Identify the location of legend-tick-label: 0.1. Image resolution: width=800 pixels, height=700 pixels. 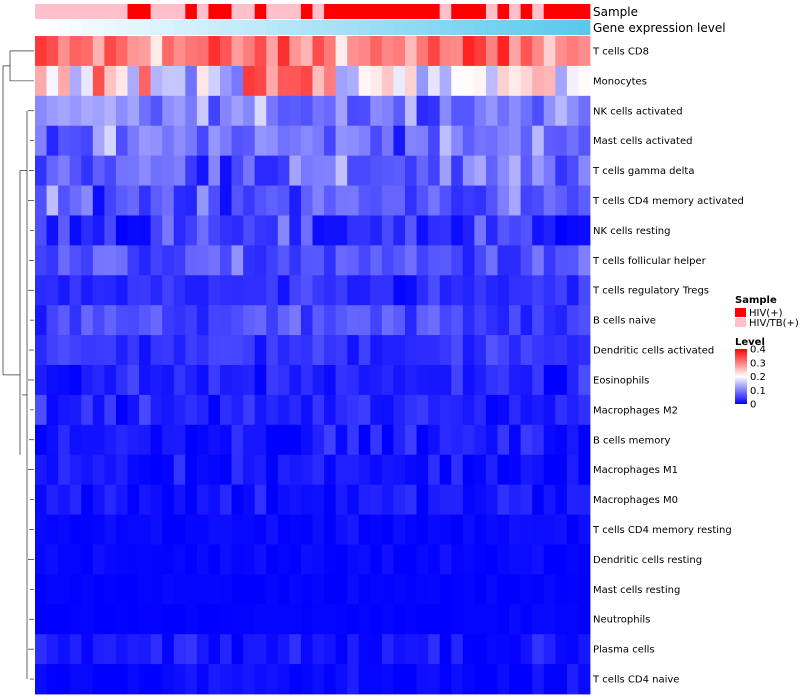
(758, 391).